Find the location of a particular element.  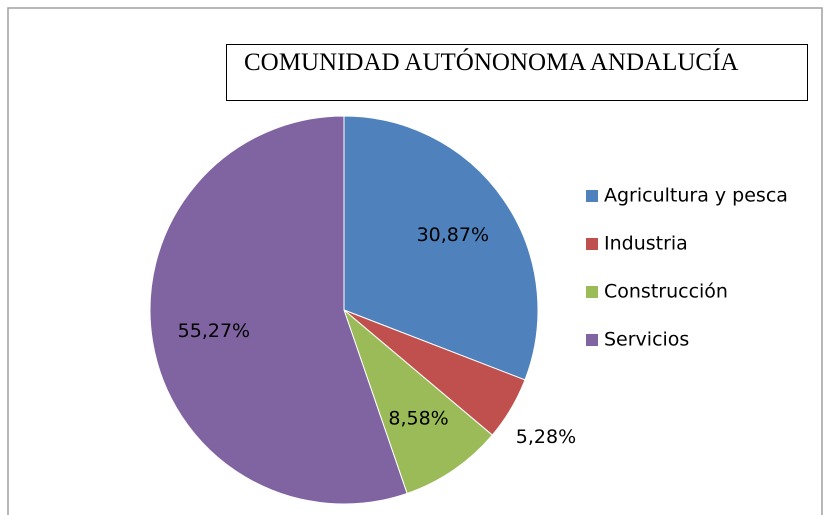

legend-label: Agricultura y pesca is located at coordinates (696, 196).